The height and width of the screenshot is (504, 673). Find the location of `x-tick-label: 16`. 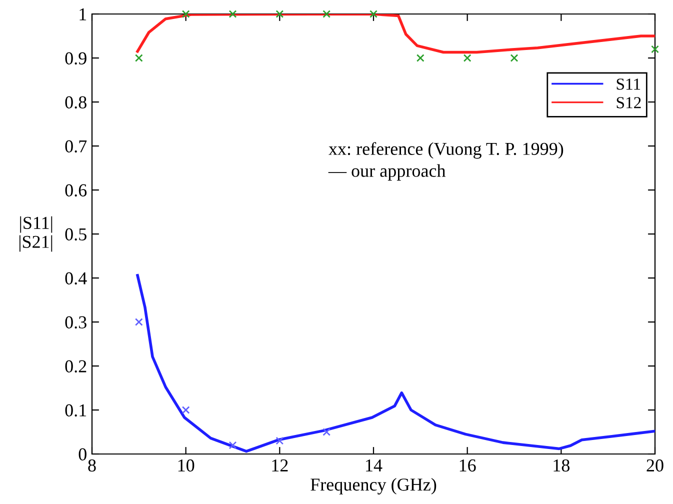

x-tick-label: 16 is located at coordinates (468, 465).